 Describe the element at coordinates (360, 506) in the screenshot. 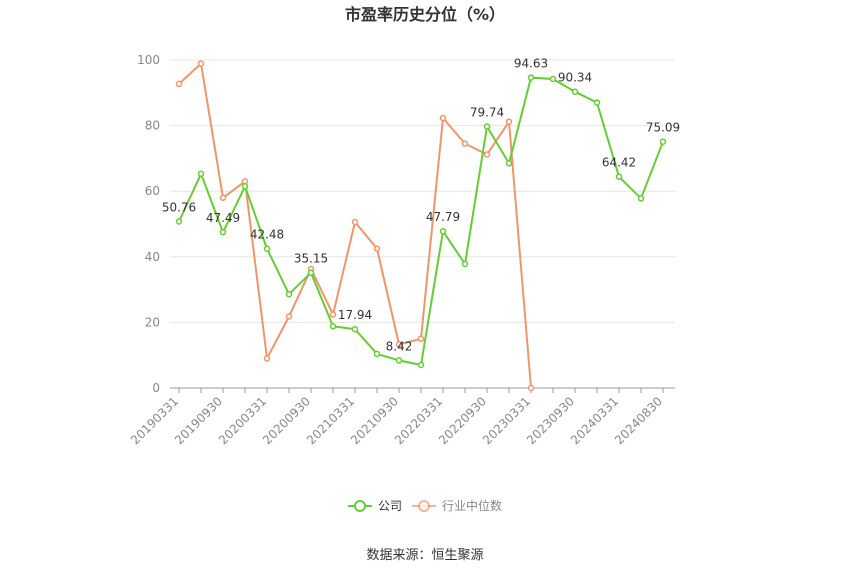

I see `legend-company-marker` at that location.